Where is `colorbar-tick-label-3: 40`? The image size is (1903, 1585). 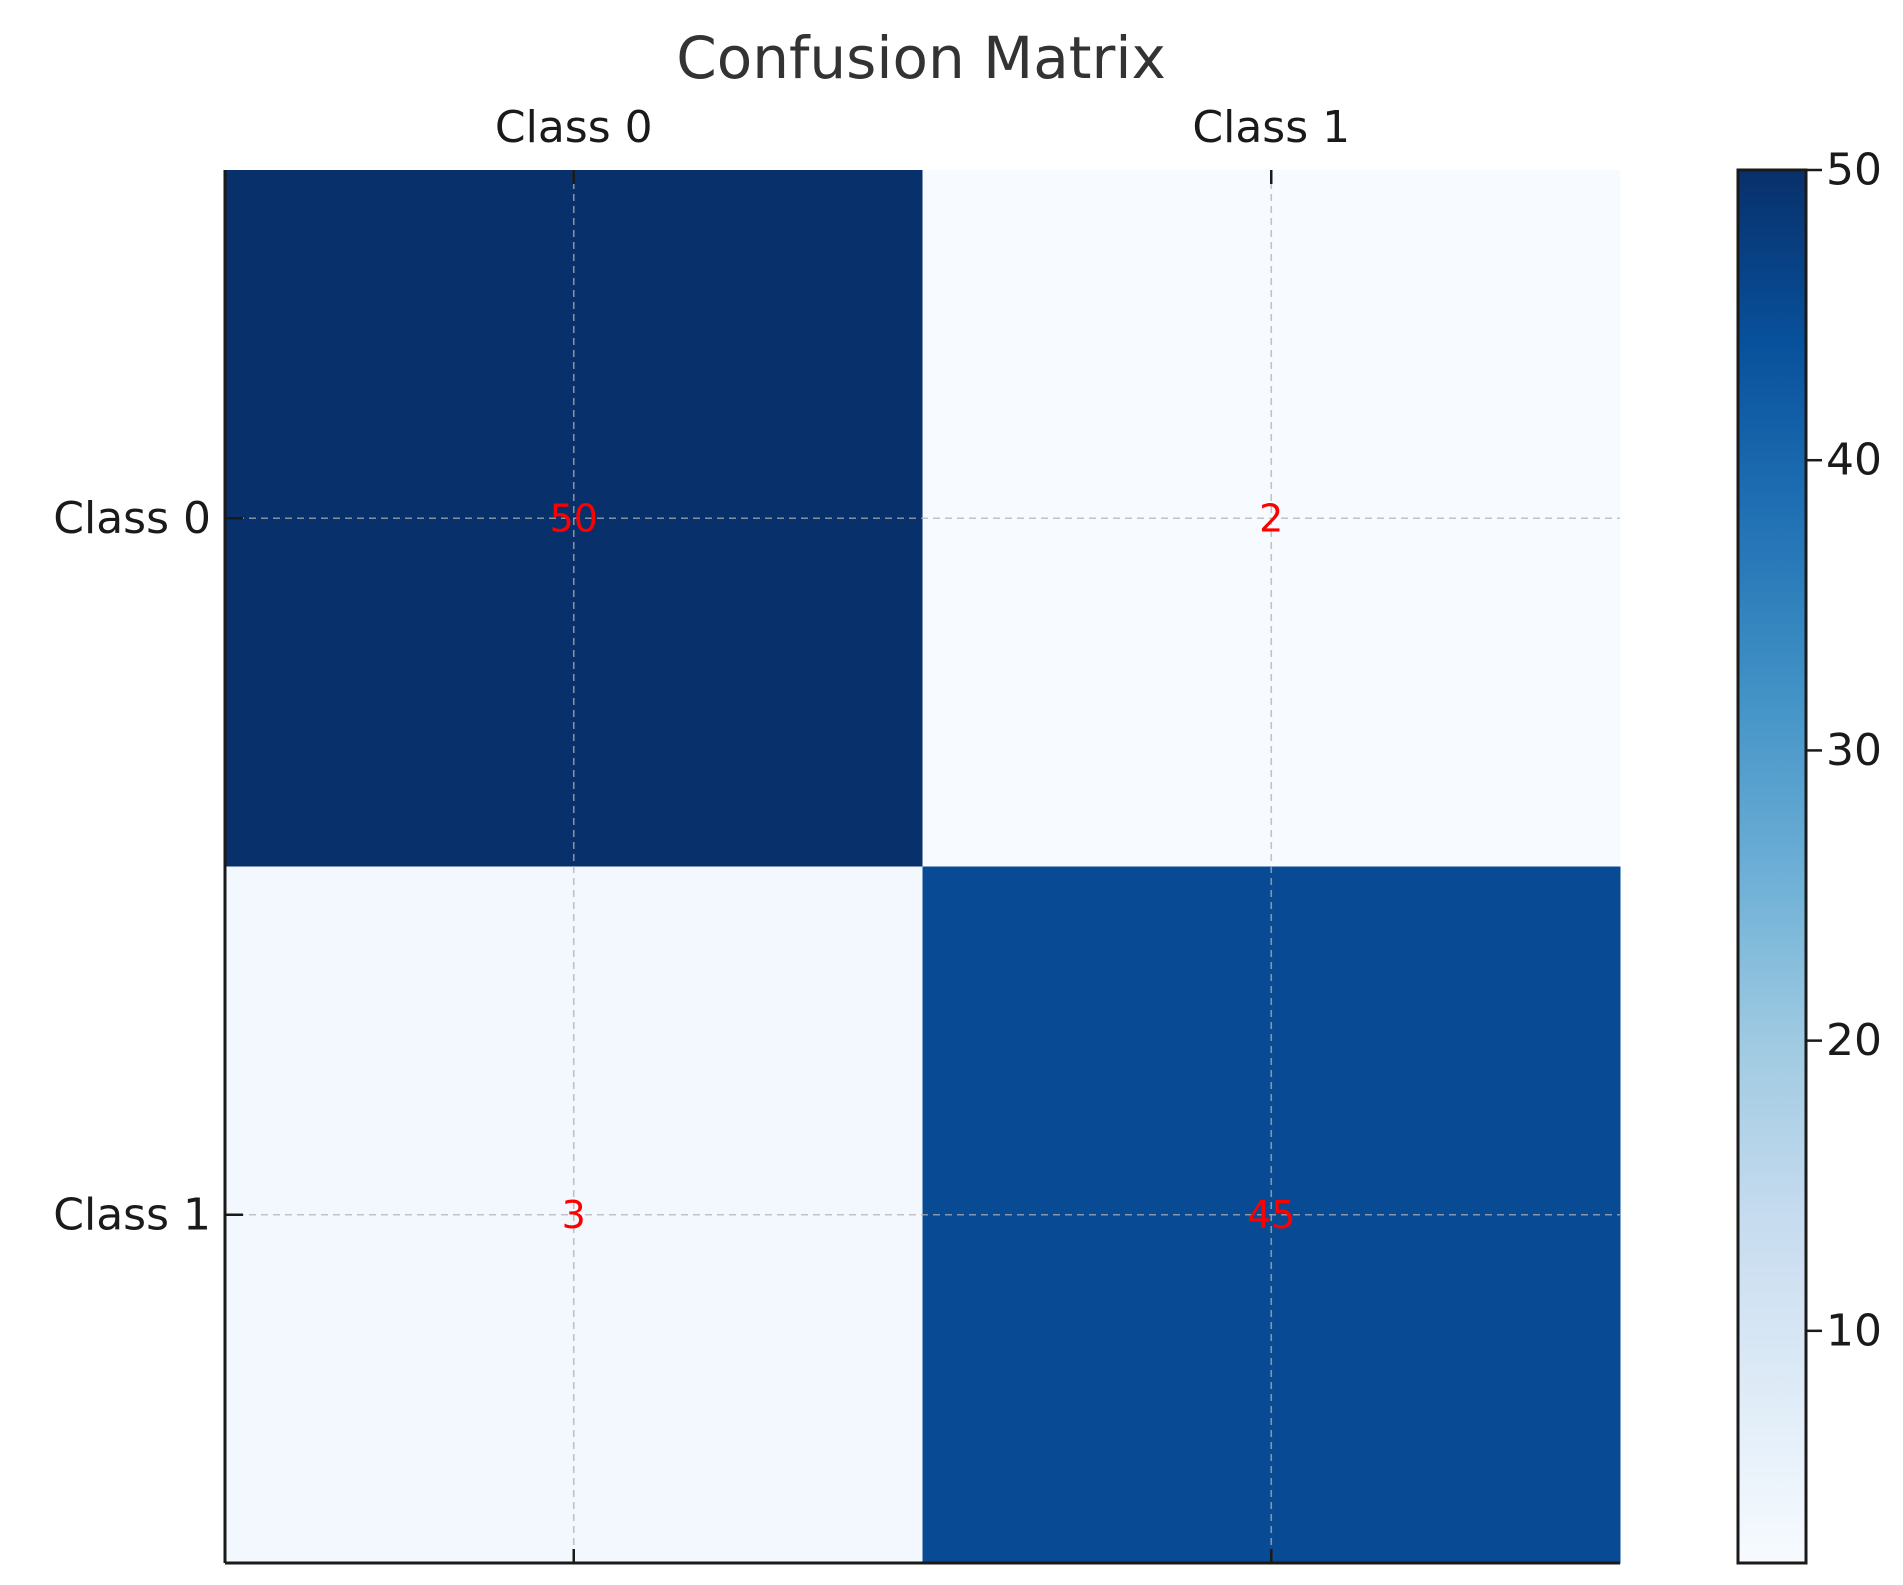 colorbar-tick-label-3: 40 is located at coordinates (1854, 460).